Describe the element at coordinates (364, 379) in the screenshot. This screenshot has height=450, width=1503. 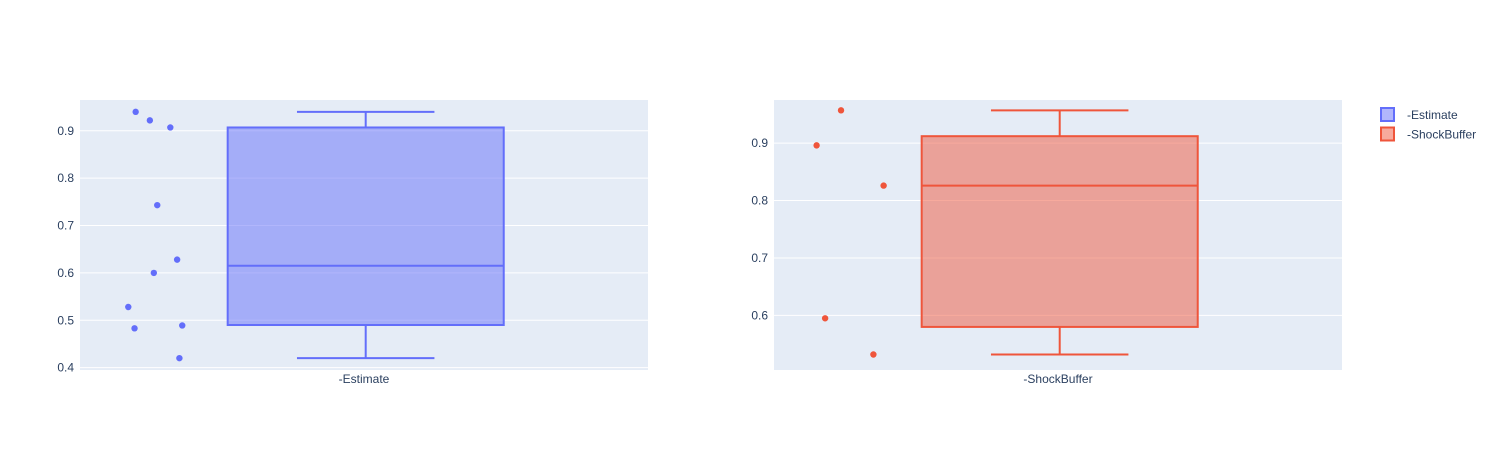
I see `x-tick-label: -Estimate` at that location.